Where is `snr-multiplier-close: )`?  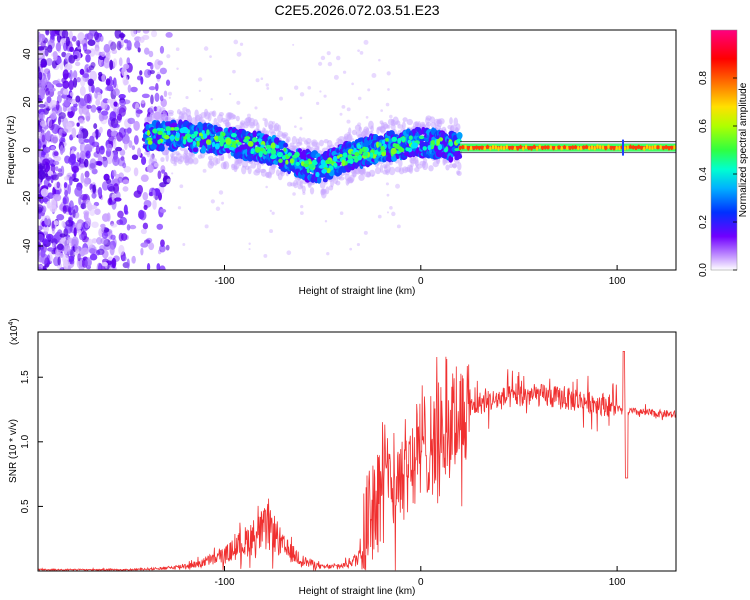
snr-multiplier-close: ) is located at coordinates (14, 319).